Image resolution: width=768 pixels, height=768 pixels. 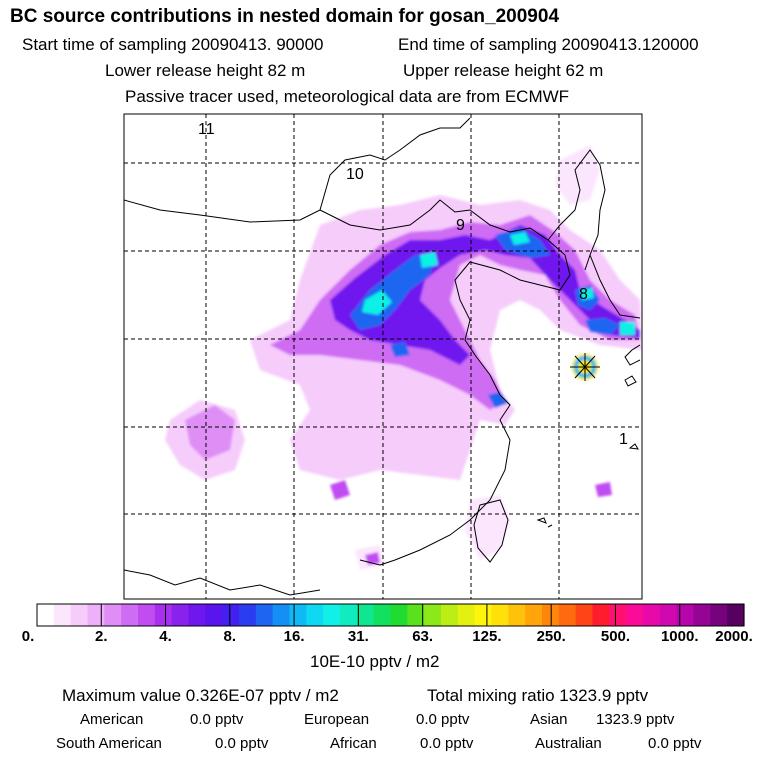 What do you see at coordinates (353, 743) in the screenshot?
I see `region-african-name: African` at bounding box center [353, 743].